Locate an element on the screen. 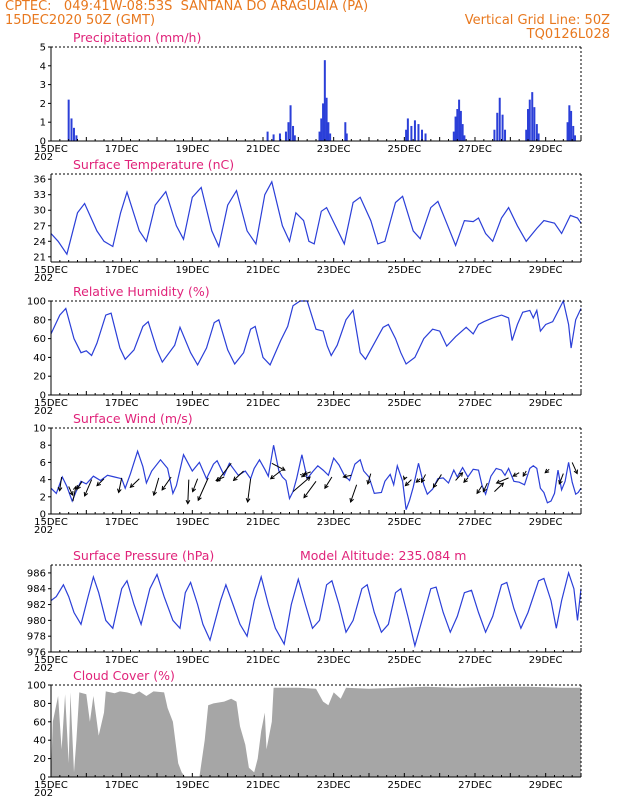 Image resolution: width=618 pixels, height=800 pixels. y-tick-label: 21 is located at coordinates (39, 257).